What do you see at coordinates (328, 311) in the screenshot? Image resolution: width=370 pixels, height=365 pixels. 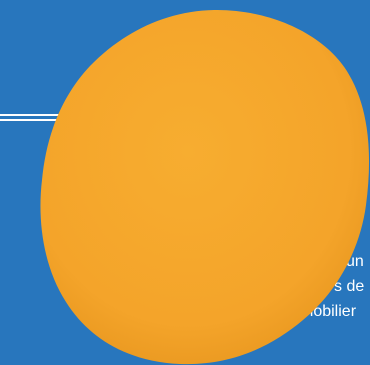 I see `body-text-line-4: mobilier` at bounding box center [328, 311].